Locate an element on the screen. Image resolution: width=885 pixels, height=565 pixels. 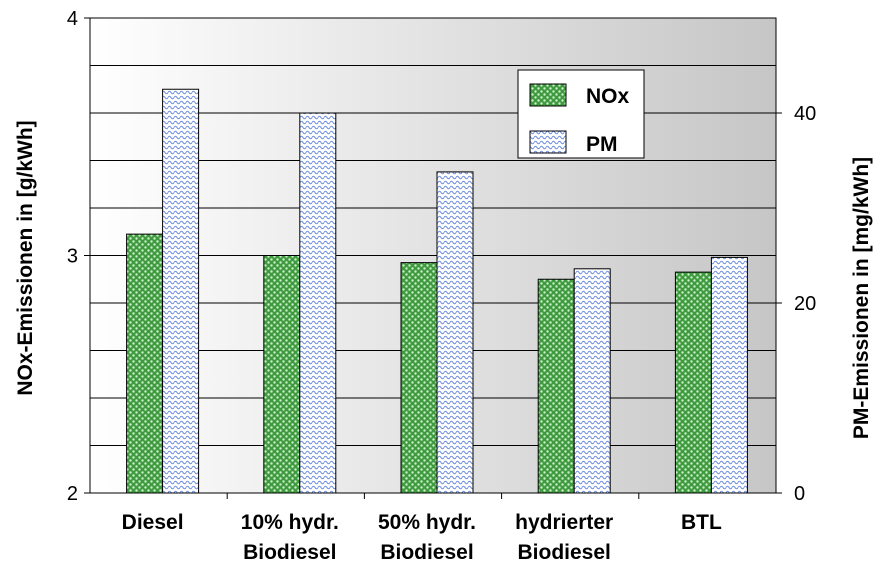
y-left-tick-label: 4 is located at coordinates (72, 19).